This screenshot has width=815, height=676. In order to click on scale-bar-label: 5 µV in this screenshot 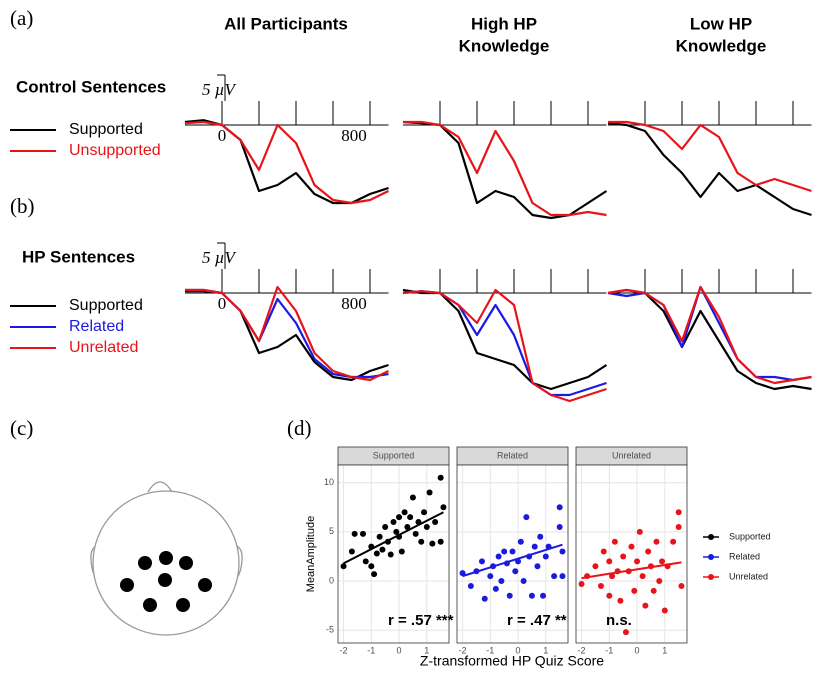, I will do `click(220, 89)`.